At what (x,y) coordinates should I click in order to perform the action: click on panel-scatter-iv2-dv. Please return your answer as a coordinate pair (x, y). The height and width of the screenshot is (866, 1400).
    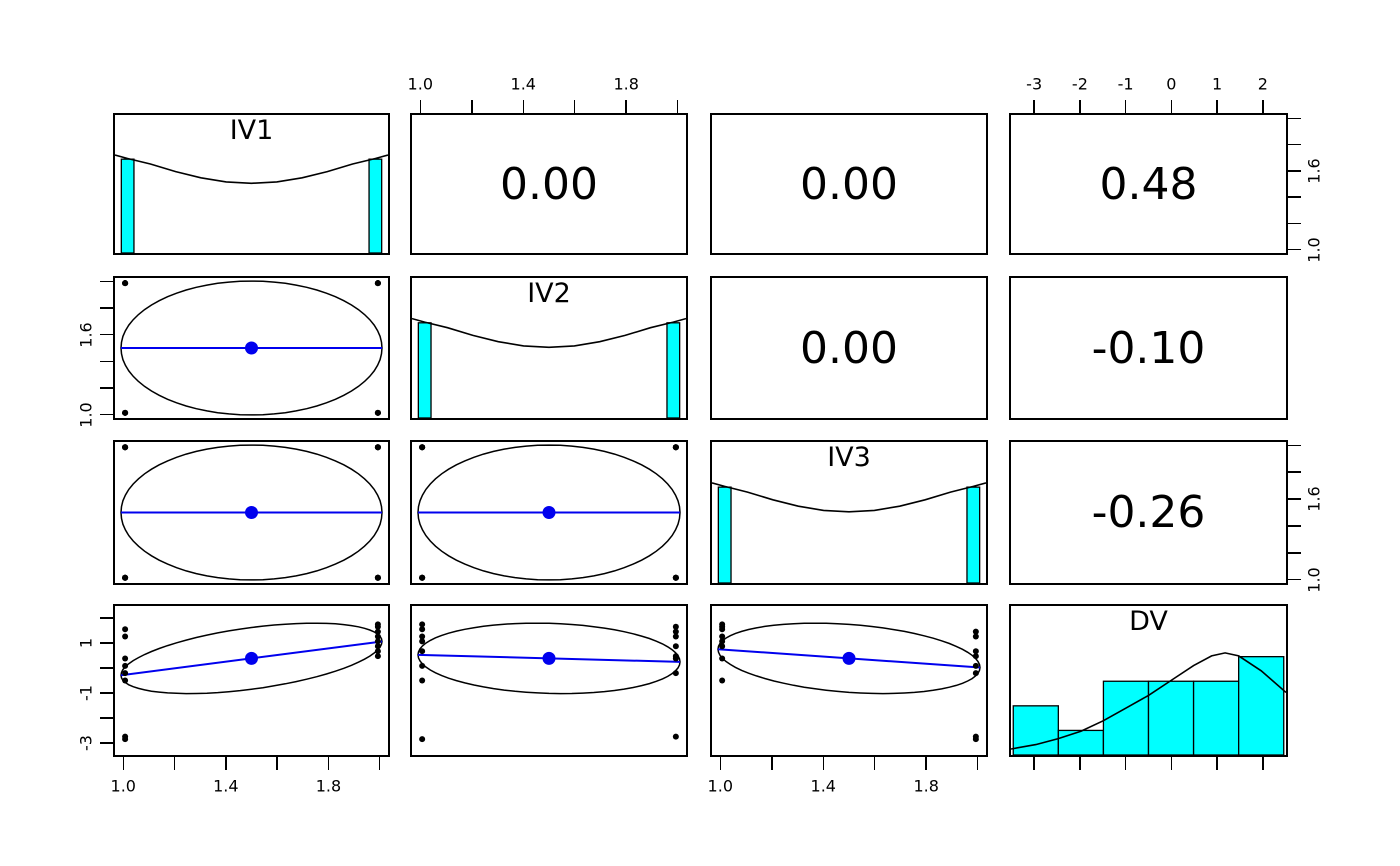
    Looking at the image, I should click on (549, 680).